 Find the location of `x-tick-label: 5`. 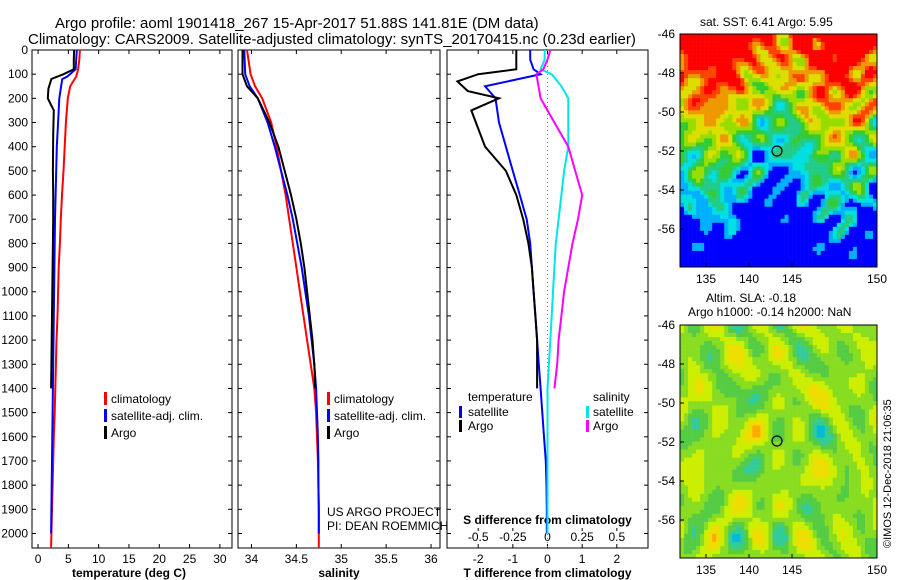

x-tick-label: 5 is located at coordinates (68, 559).